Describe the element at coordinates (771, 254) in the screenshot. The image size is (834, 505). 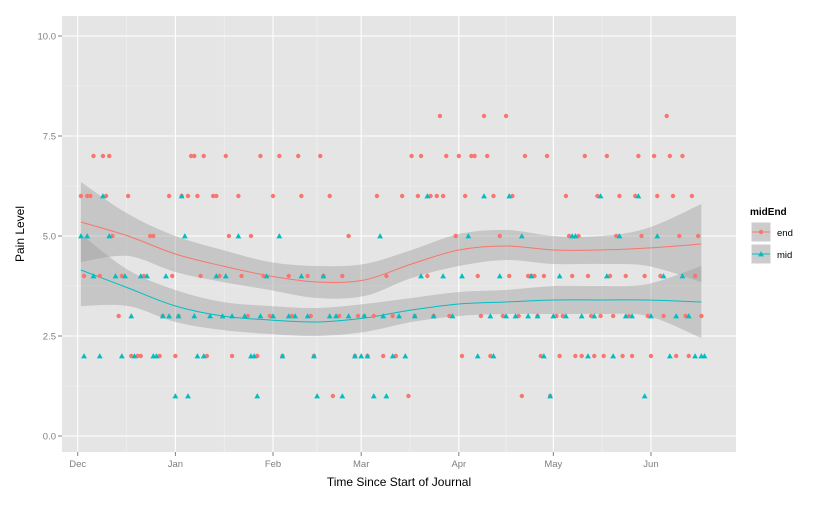
I see `legend-key-mid: mid` at that location.